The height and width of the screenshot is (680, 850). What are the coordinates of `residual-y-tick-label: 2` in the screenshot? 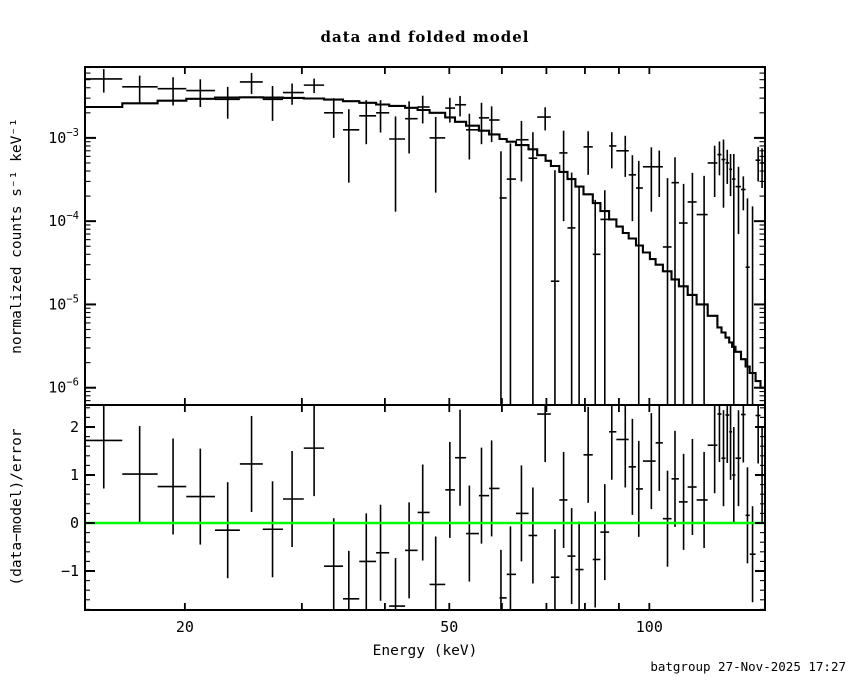 It's located at (74, 427).